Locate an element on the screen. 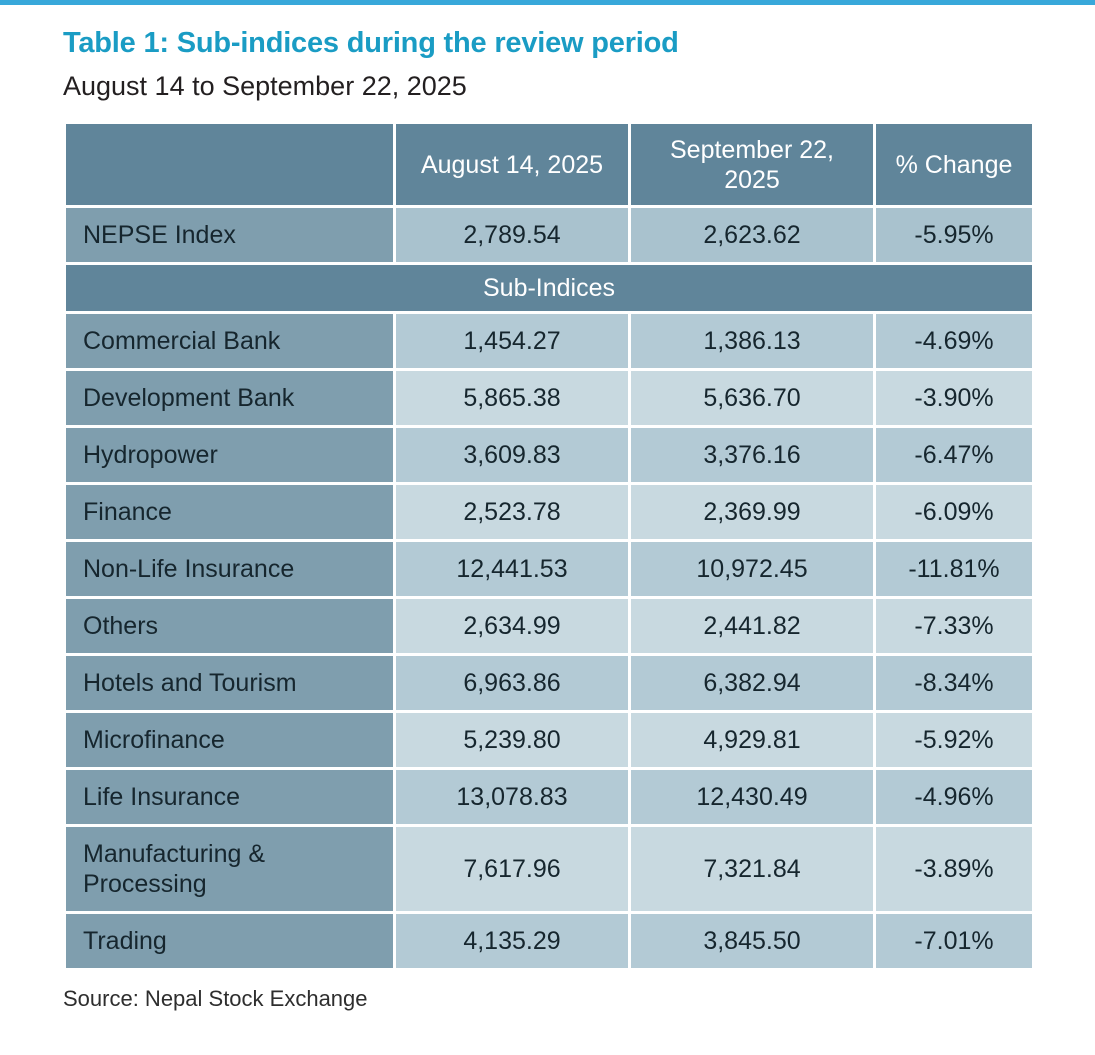 This screenshot has height=1055, width=1095. value-sep22: 5,636.70 is located at coordinates (752, 398).